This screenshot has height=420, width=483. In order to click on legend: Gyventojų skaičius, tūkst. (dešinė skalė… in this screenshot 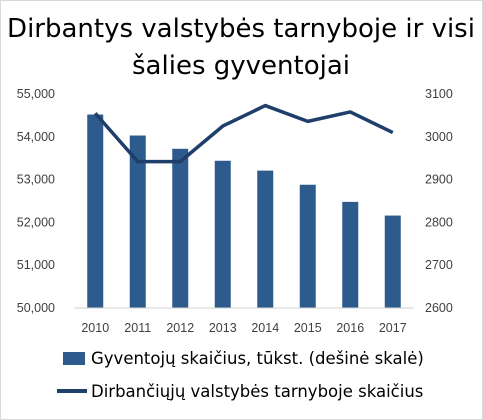, I will do `click(240, 375)`.